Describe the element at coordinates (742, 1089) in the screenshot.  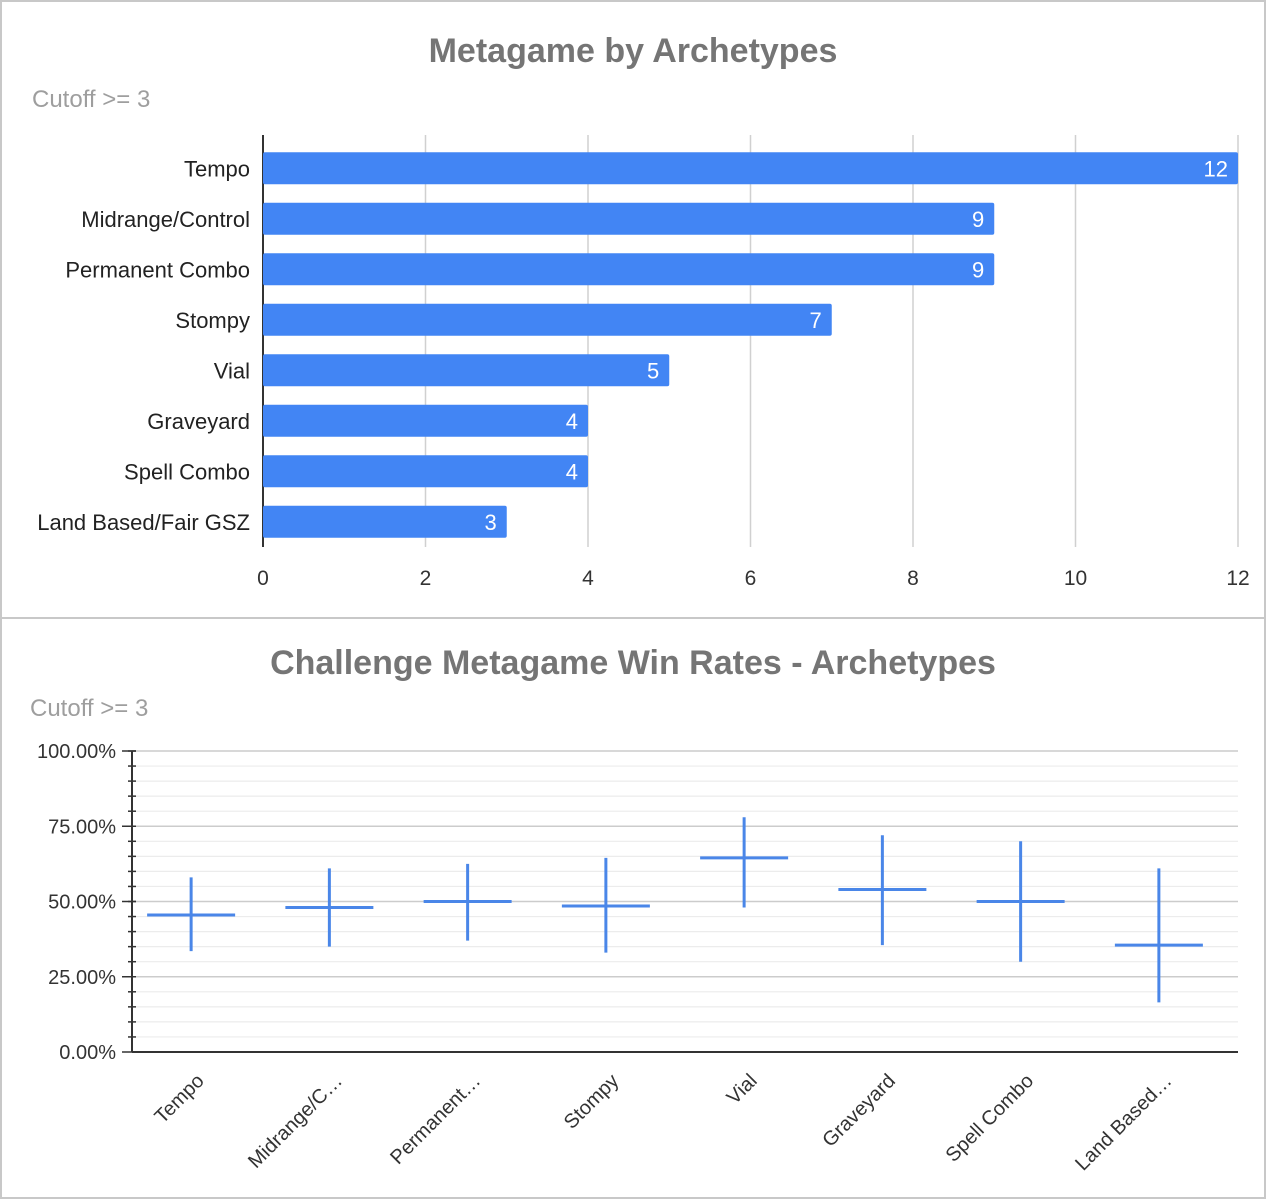
I see `x-tick-label: Vial` at that location.